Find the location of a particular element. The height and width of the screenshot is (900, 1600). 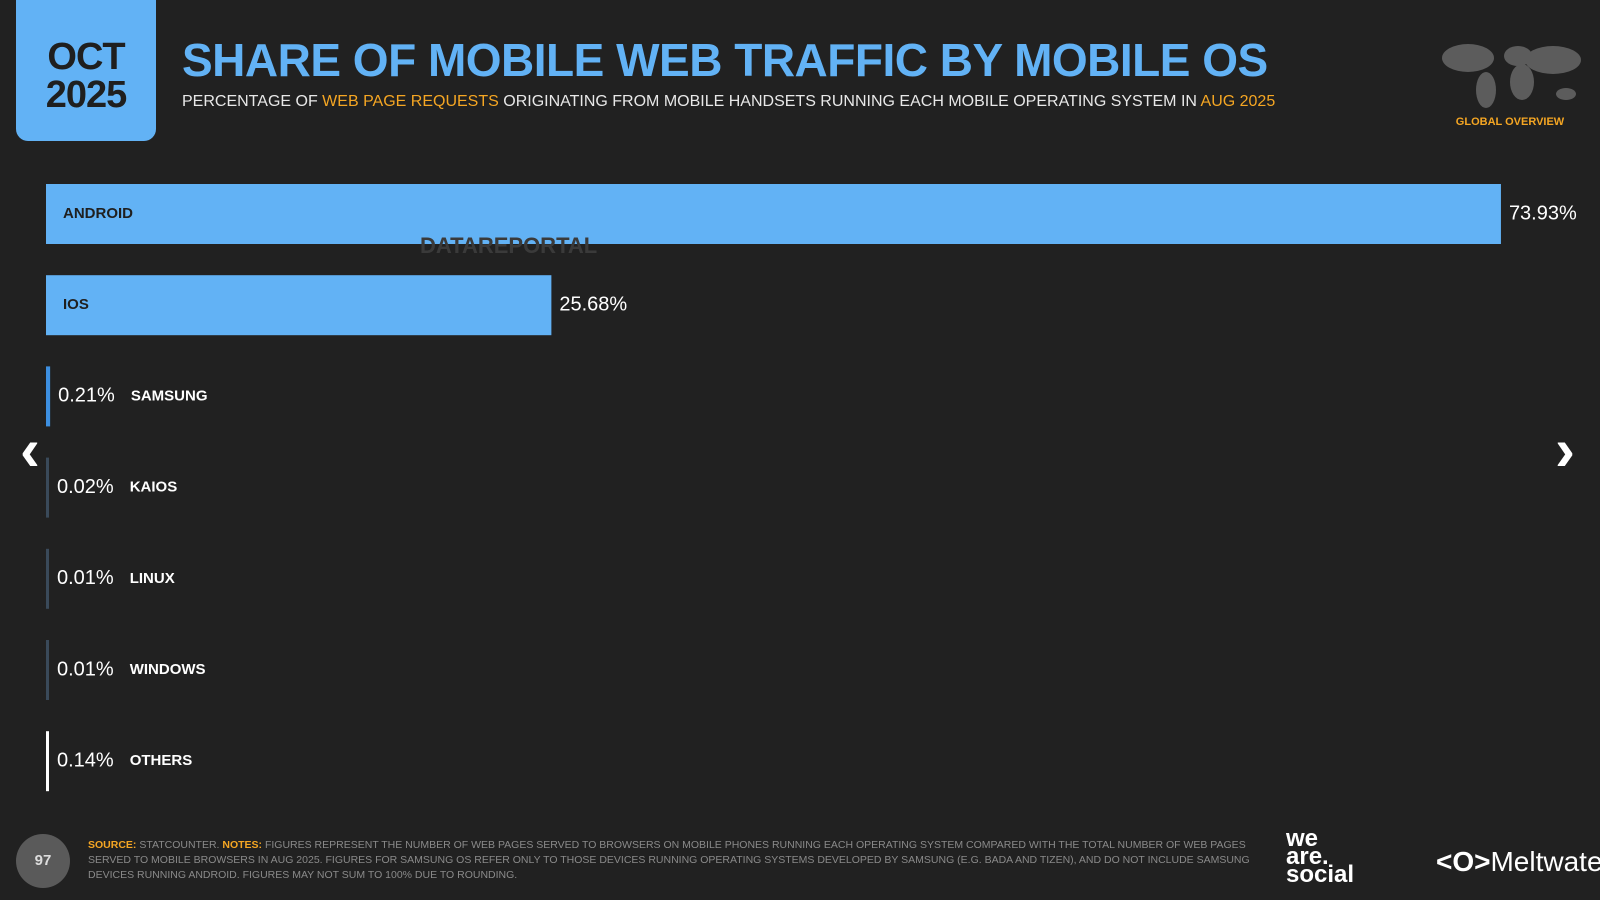

value-label: 0.02% is located at coordinates (85, 487).